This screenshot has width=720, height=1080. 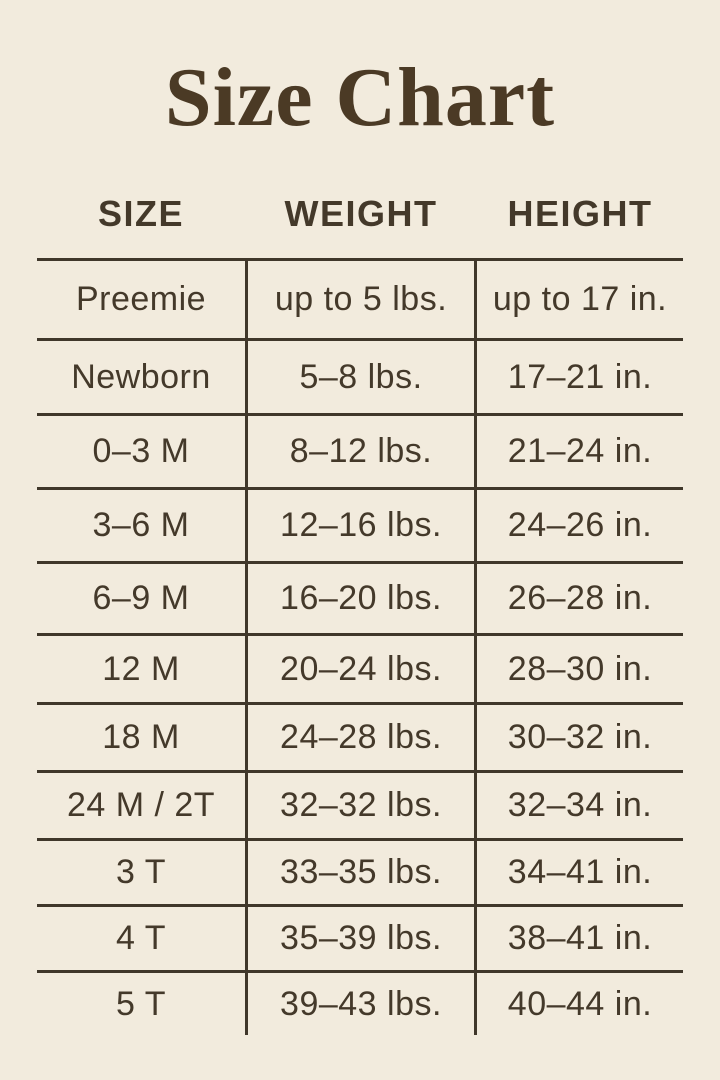 I want to click on column-header-weight: WEIGHT, so click(x=361, y=213).